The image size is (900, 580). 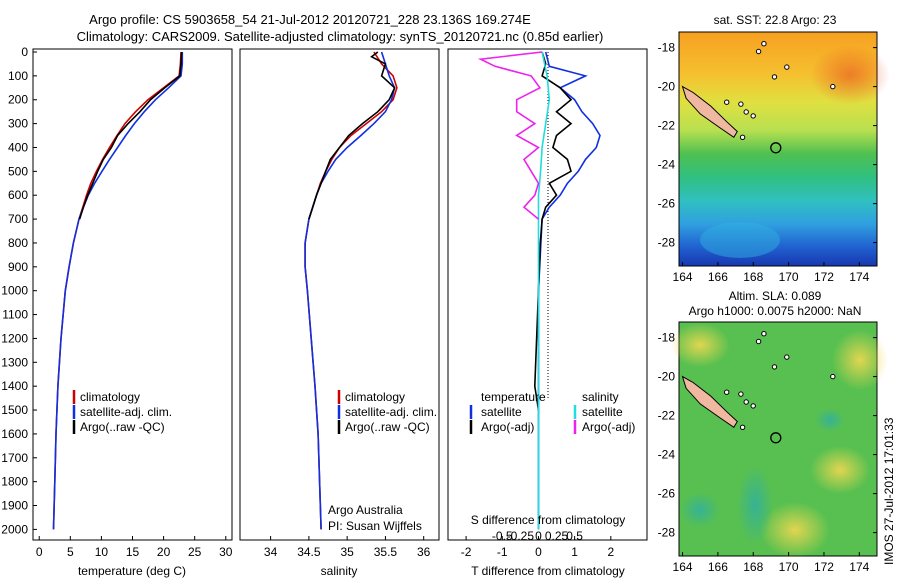 What do you see at coordinates (130, 135) in the screenshot?
I see `series-line-argo-raw-qc-` at bounding box center [130, 135].